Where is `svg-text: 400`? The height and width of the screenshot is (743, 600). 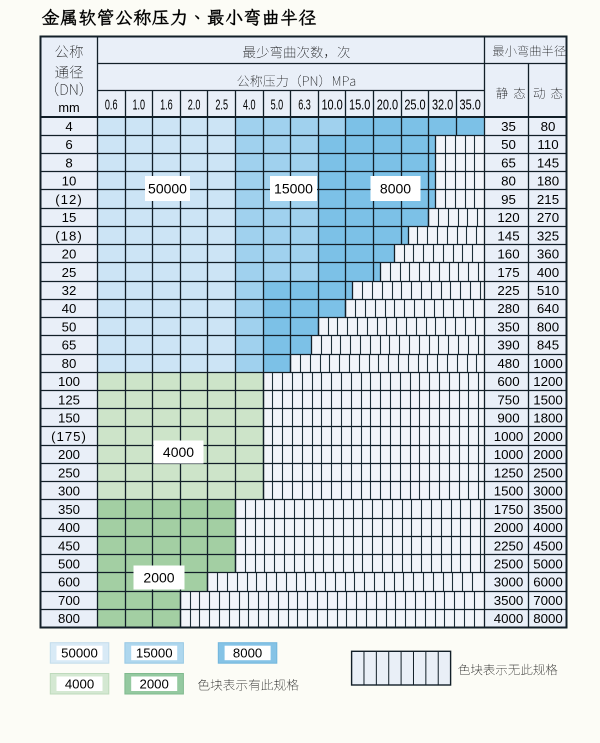
svg-text: 400 is located at coordinates (548, 272).